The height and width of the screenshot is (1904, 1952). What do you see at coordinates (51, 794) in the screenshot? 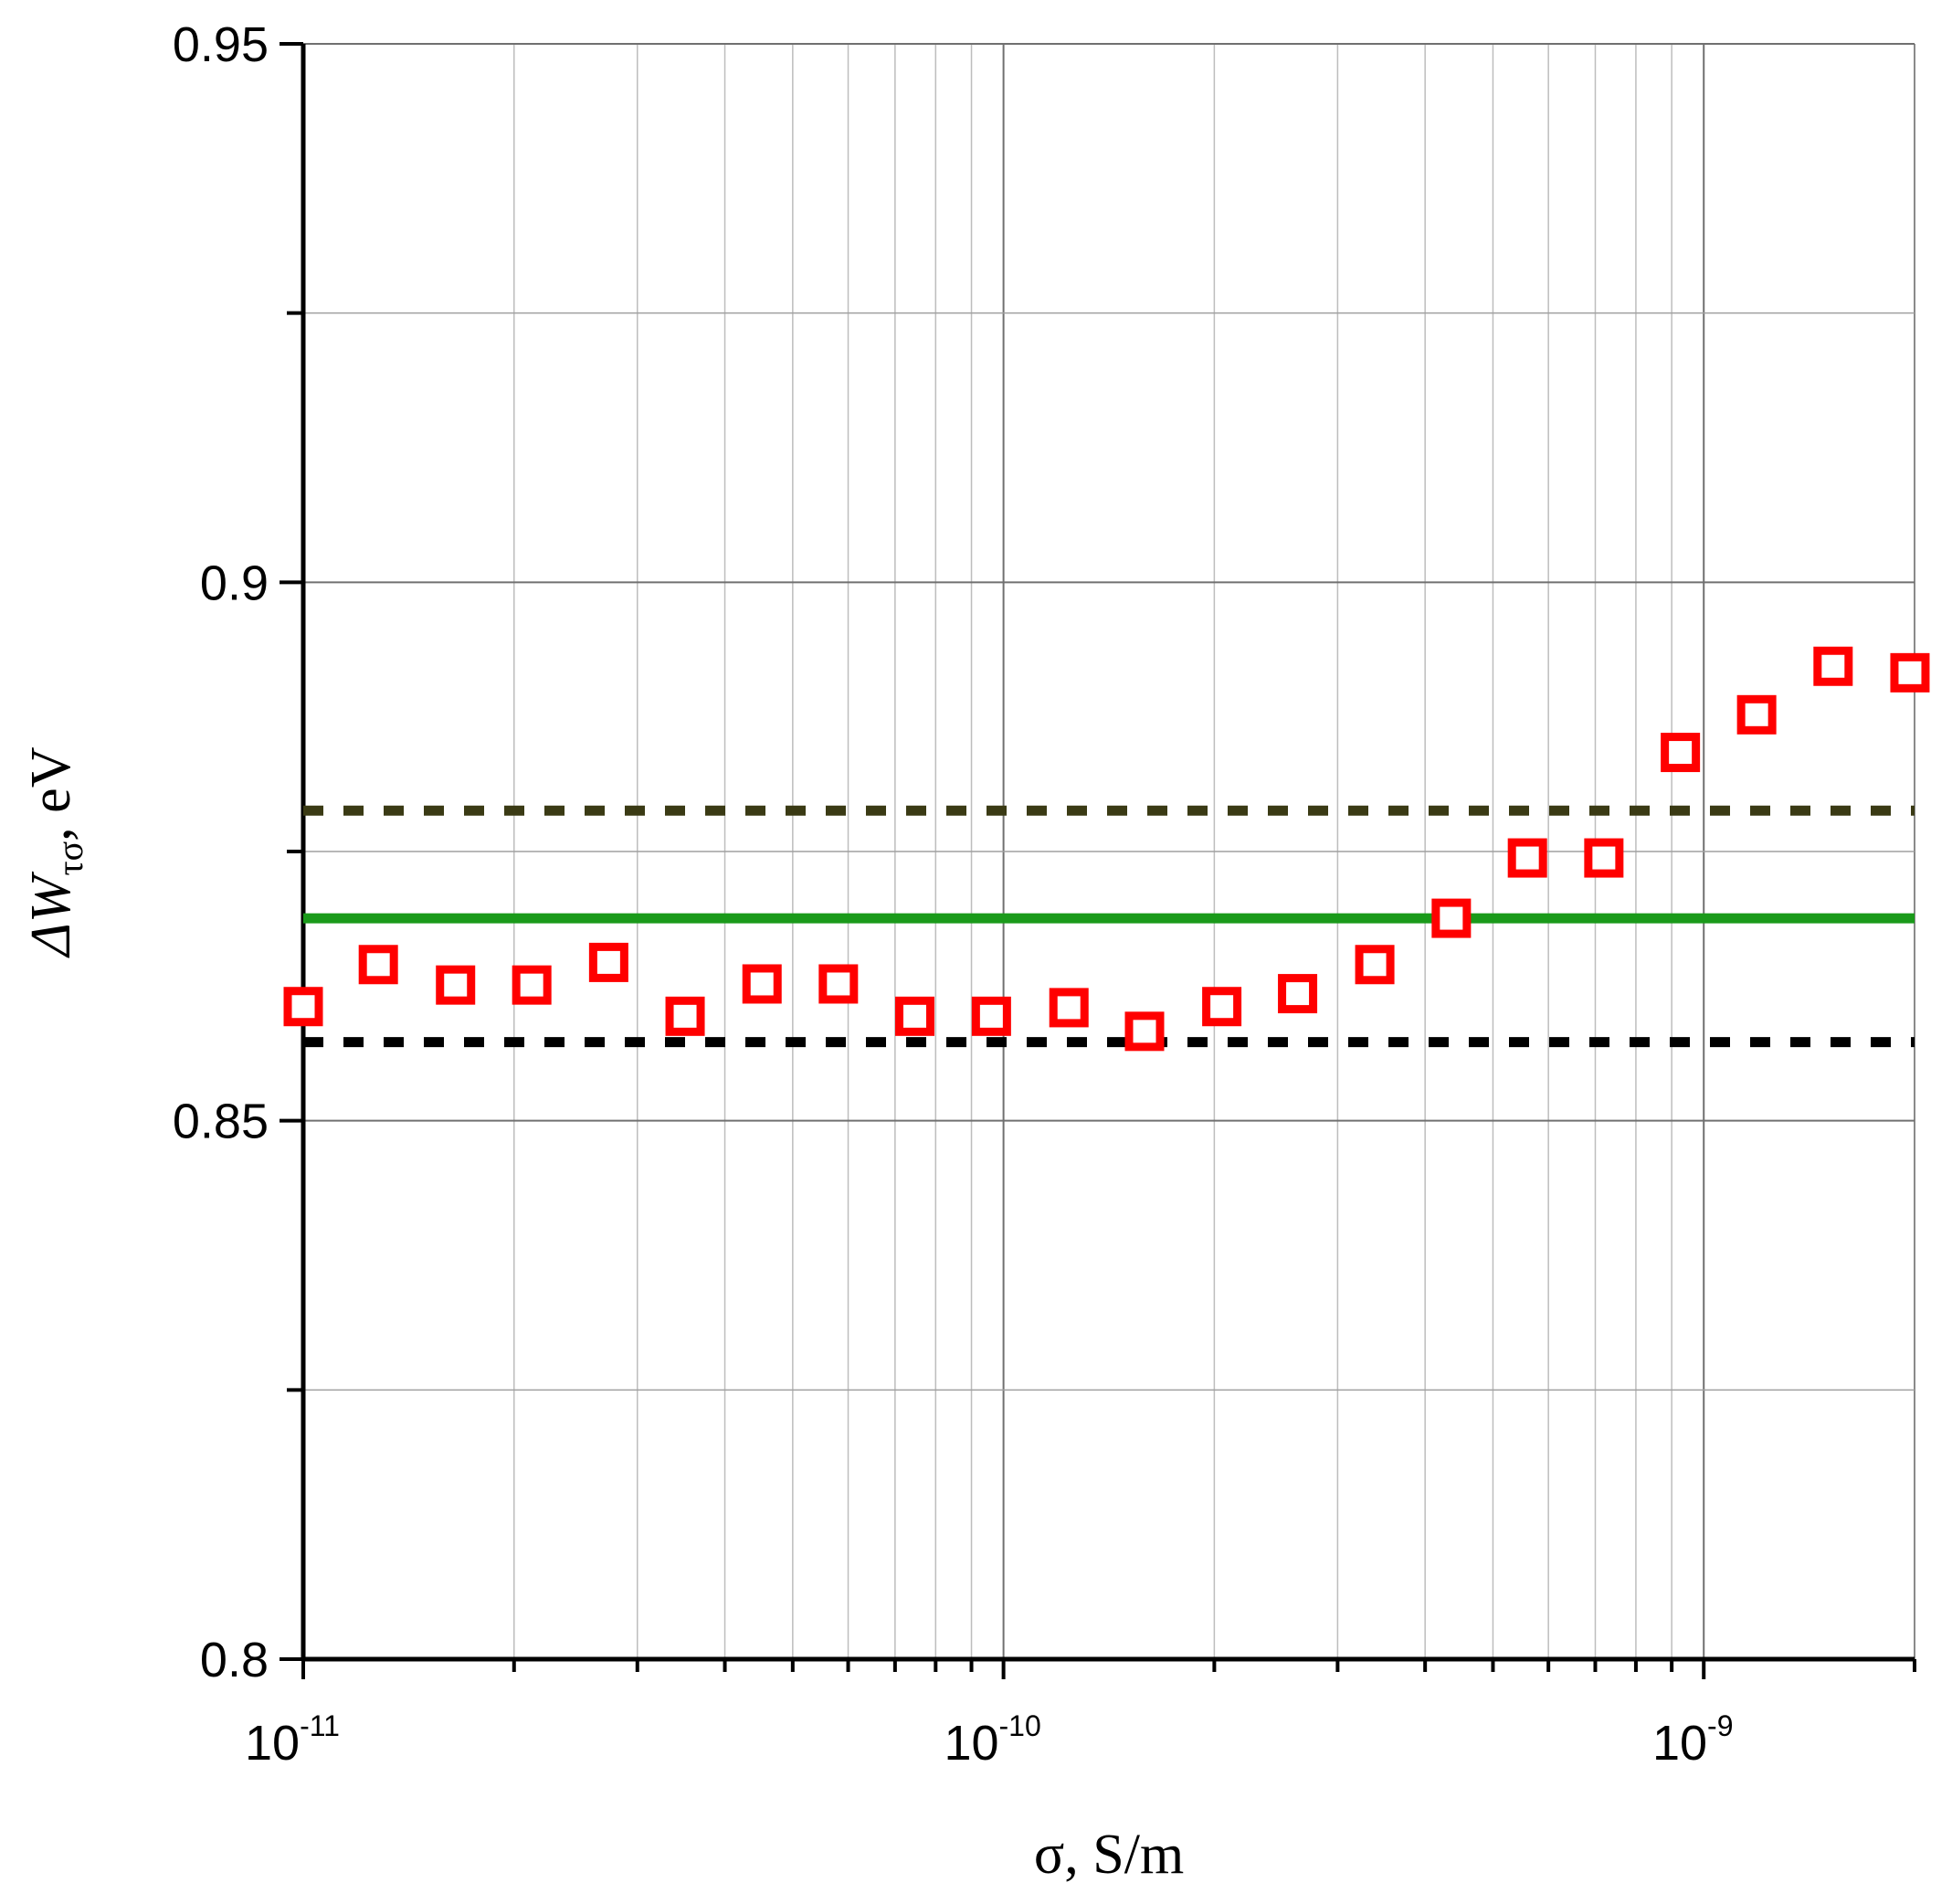
I see `y-axis-title-suffix: , eV` at bounding box center [51, 794].